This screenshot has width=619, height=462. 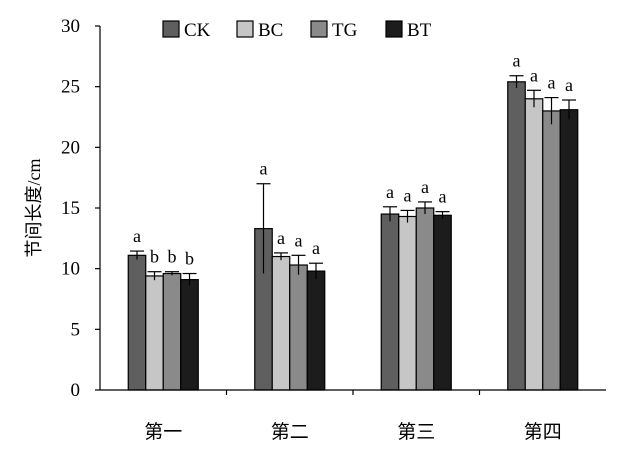 I want to click on legend-swatch-ck, so click(x=171, y=29).